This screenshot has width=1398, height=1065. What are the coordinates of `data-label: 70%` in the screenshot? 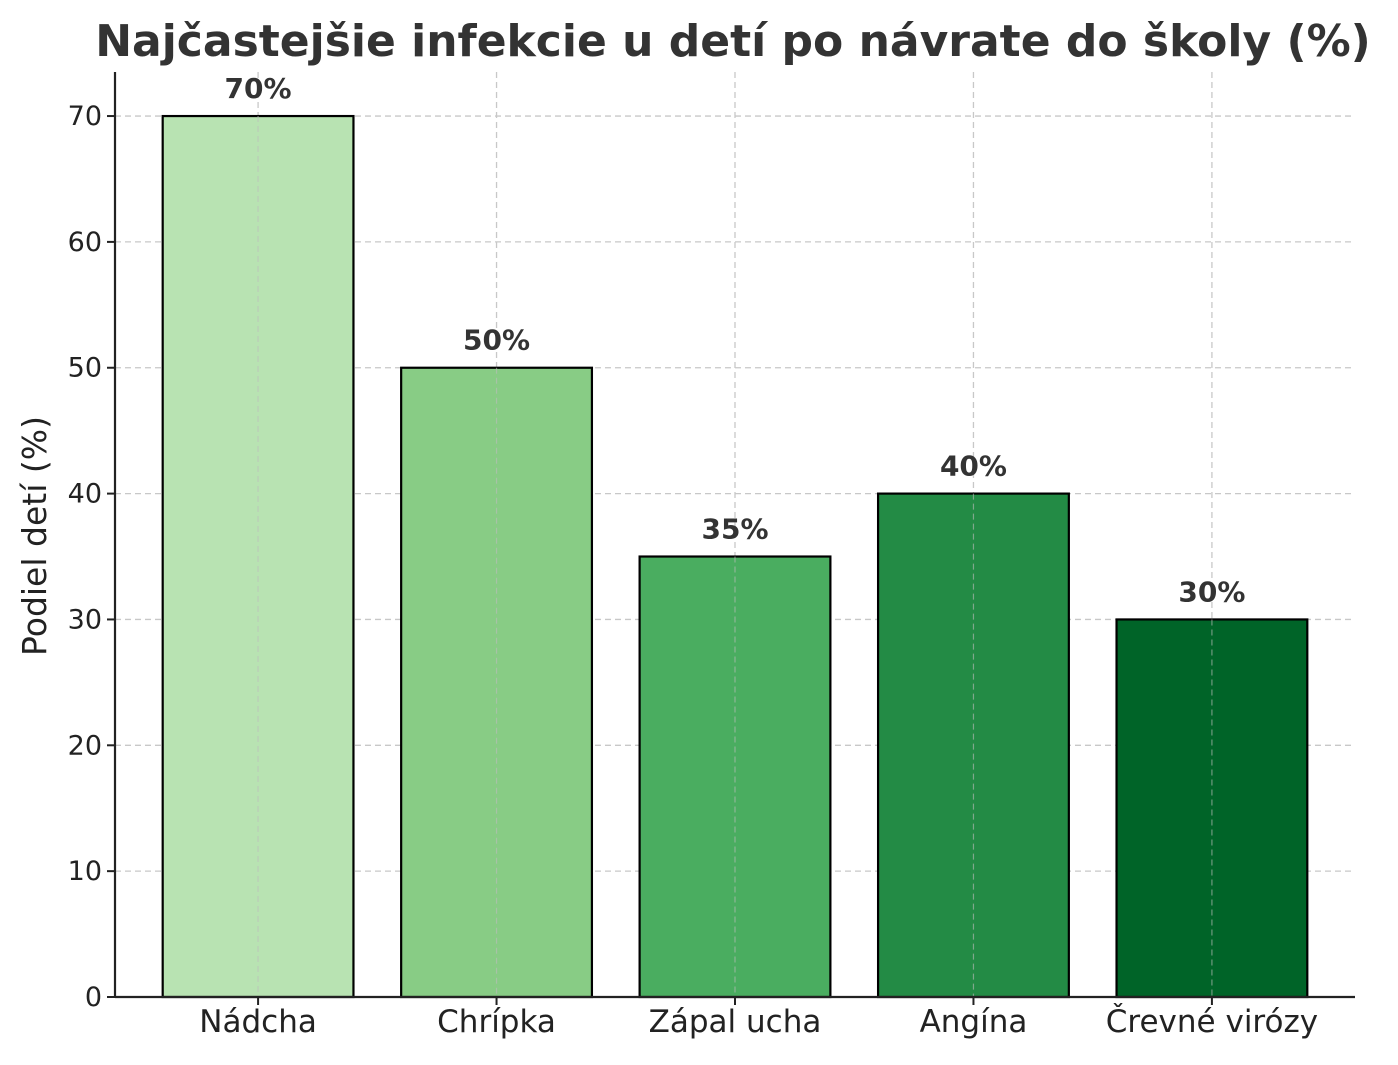 It's located at (258, 88).